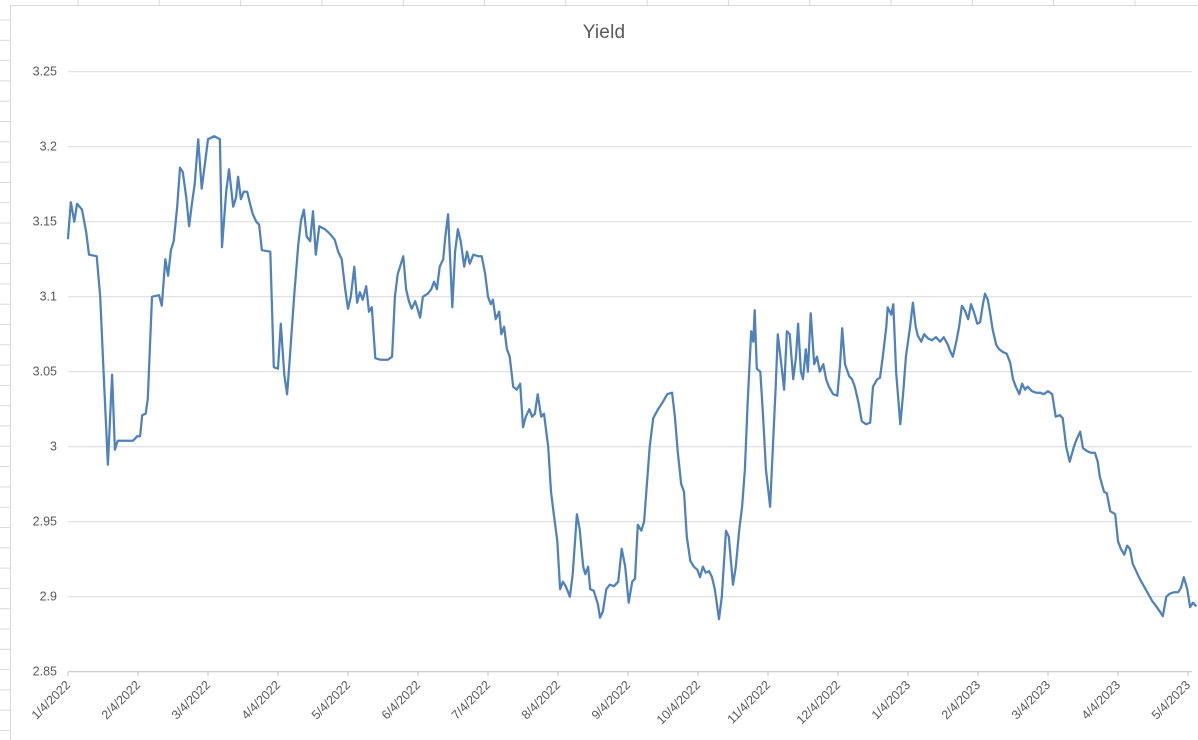  I want to click on y-tick-label: 3.25, so click(45, 72).